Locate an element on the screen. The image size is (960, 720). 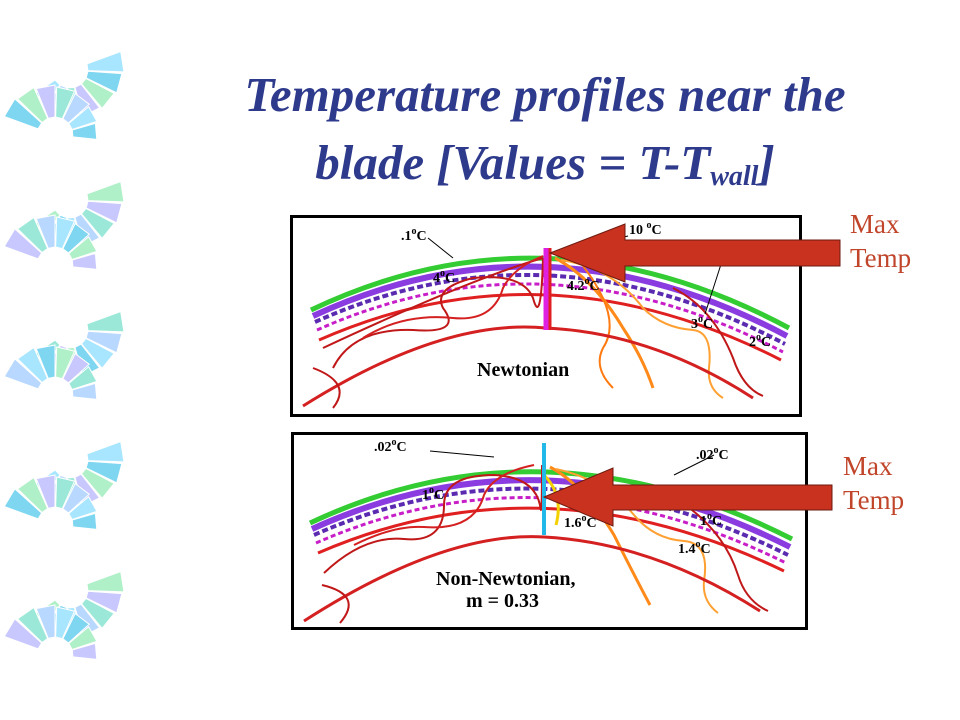
panel-caption-line-1: Non-Newtonian, is located at coordinates (506, 579).